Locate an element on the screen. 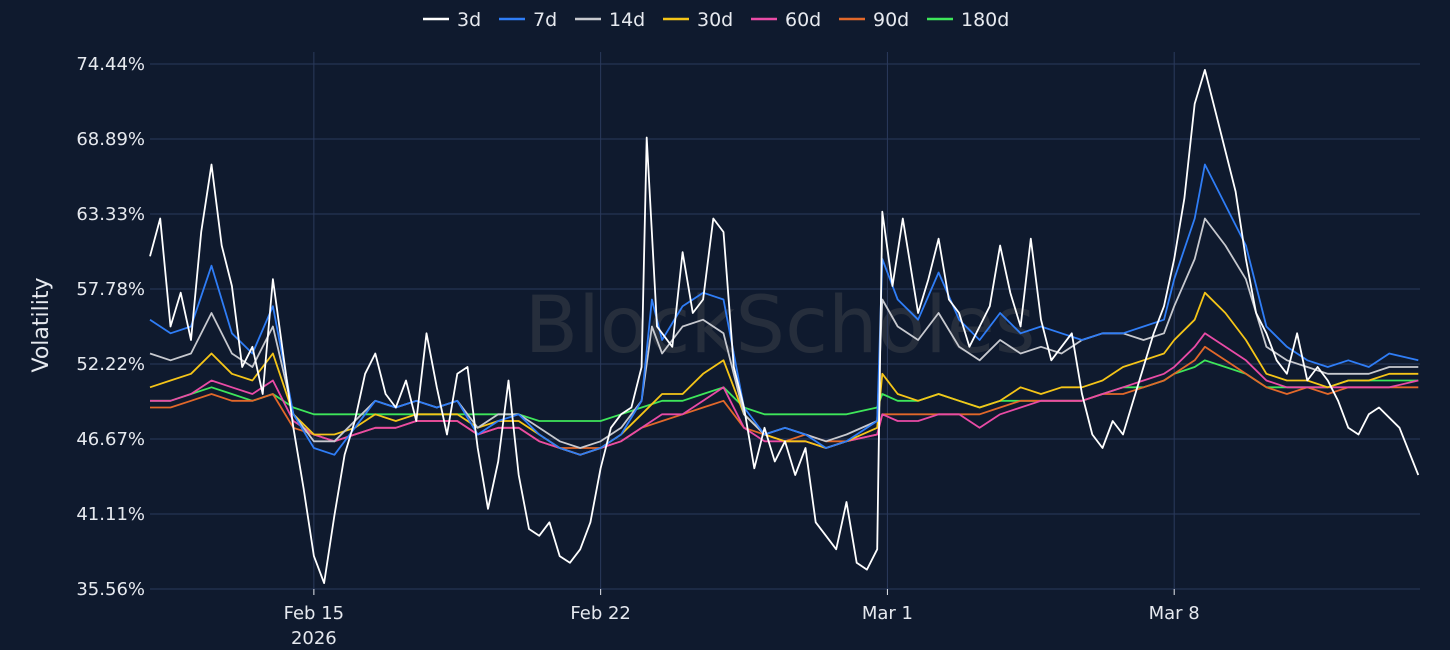  legend-item-90d: 90d is located at coordinates (874, 20).